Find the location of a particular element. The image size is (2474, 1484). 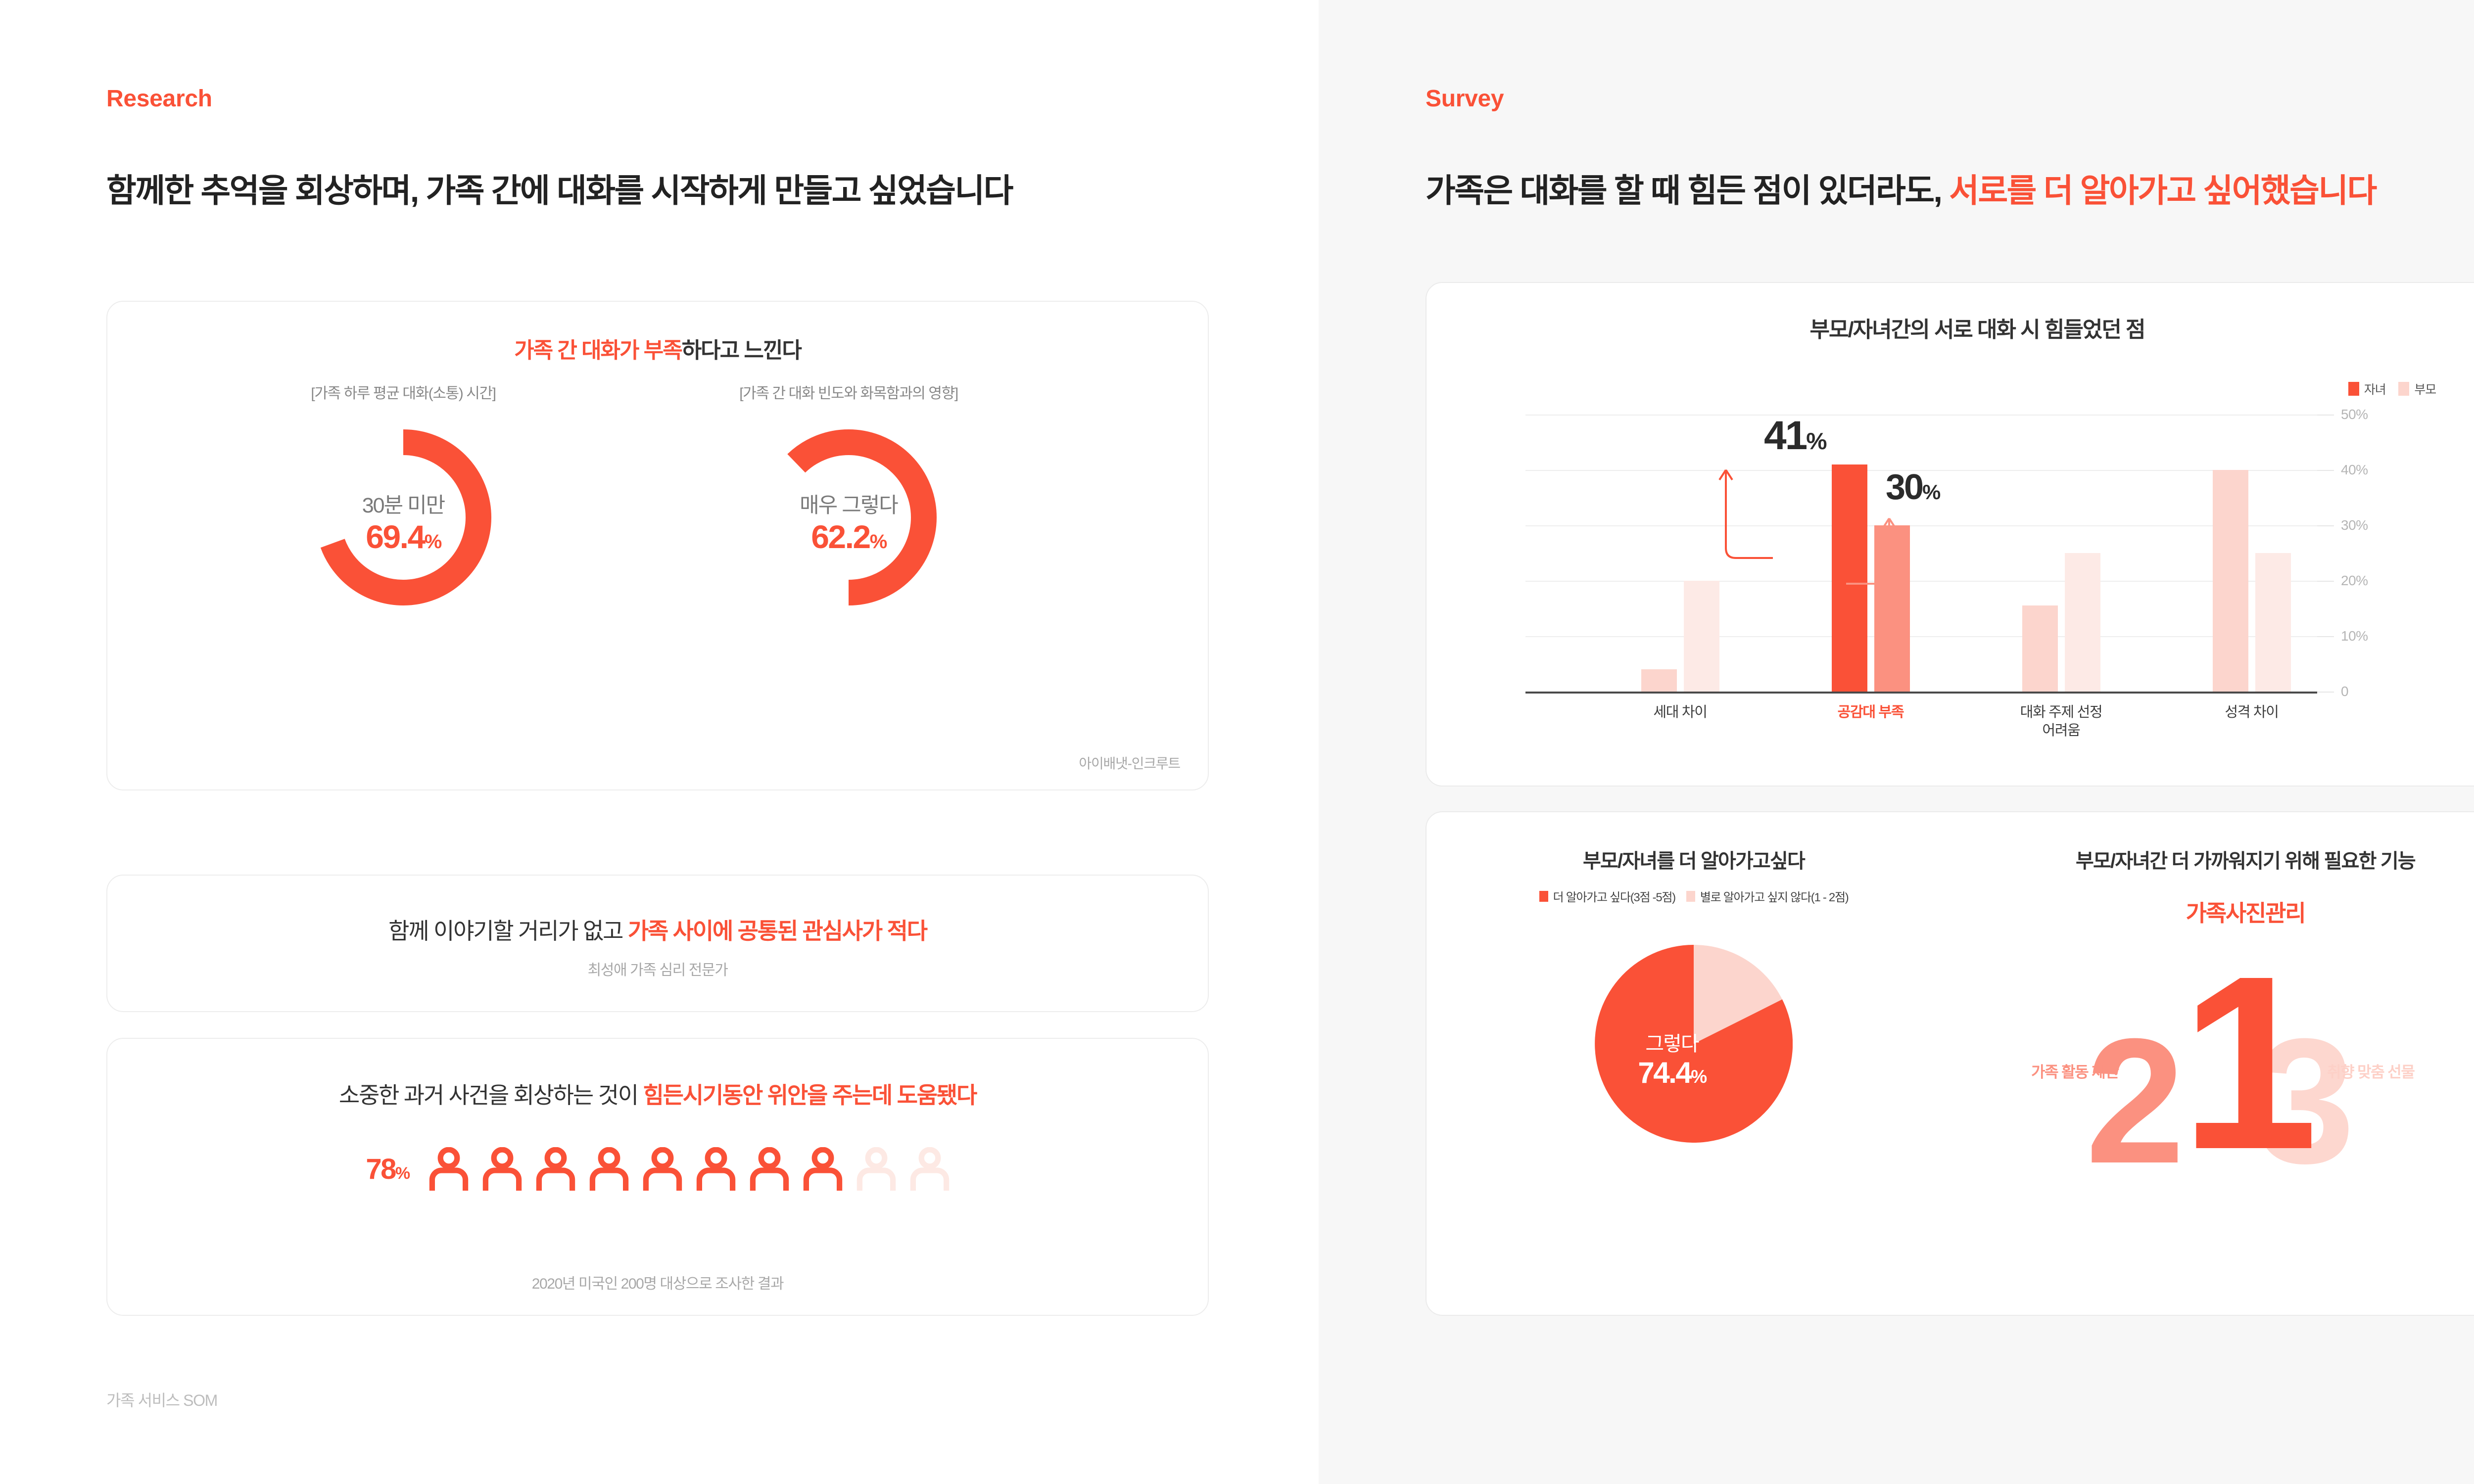

bar-부모-0 is located at coordinates (1701, 636).